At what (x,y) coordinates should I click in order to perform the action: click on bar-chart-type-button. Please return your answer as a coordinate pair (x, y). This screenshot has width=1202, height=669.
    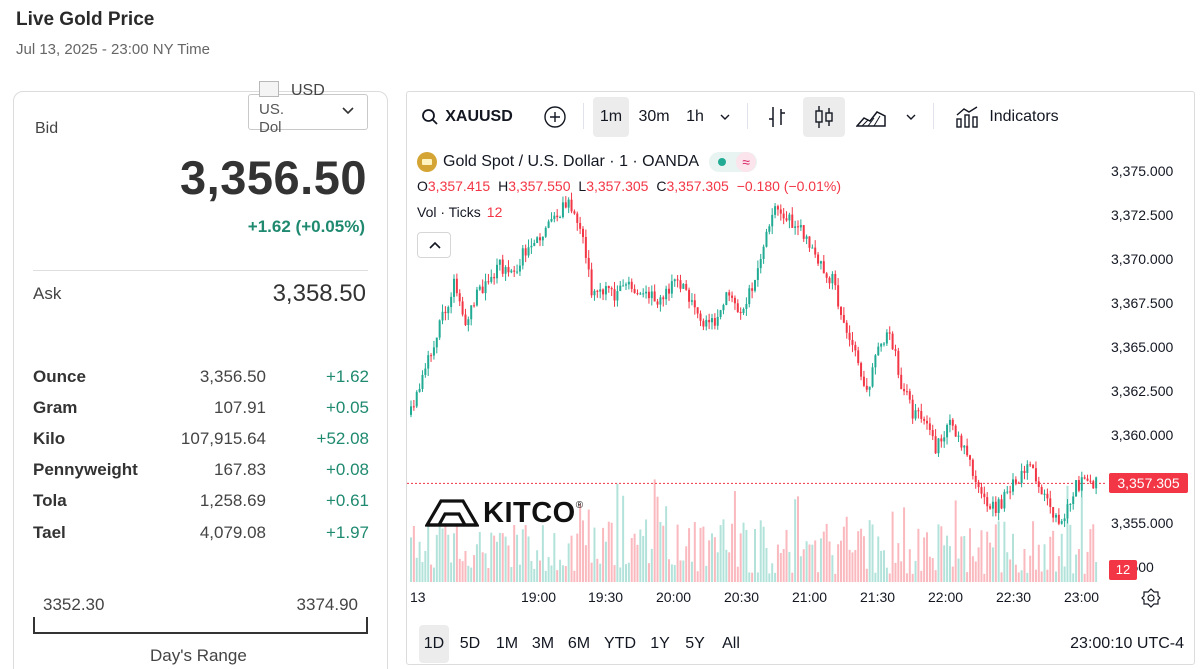
    Looking at the image, I should click on (777, 117).